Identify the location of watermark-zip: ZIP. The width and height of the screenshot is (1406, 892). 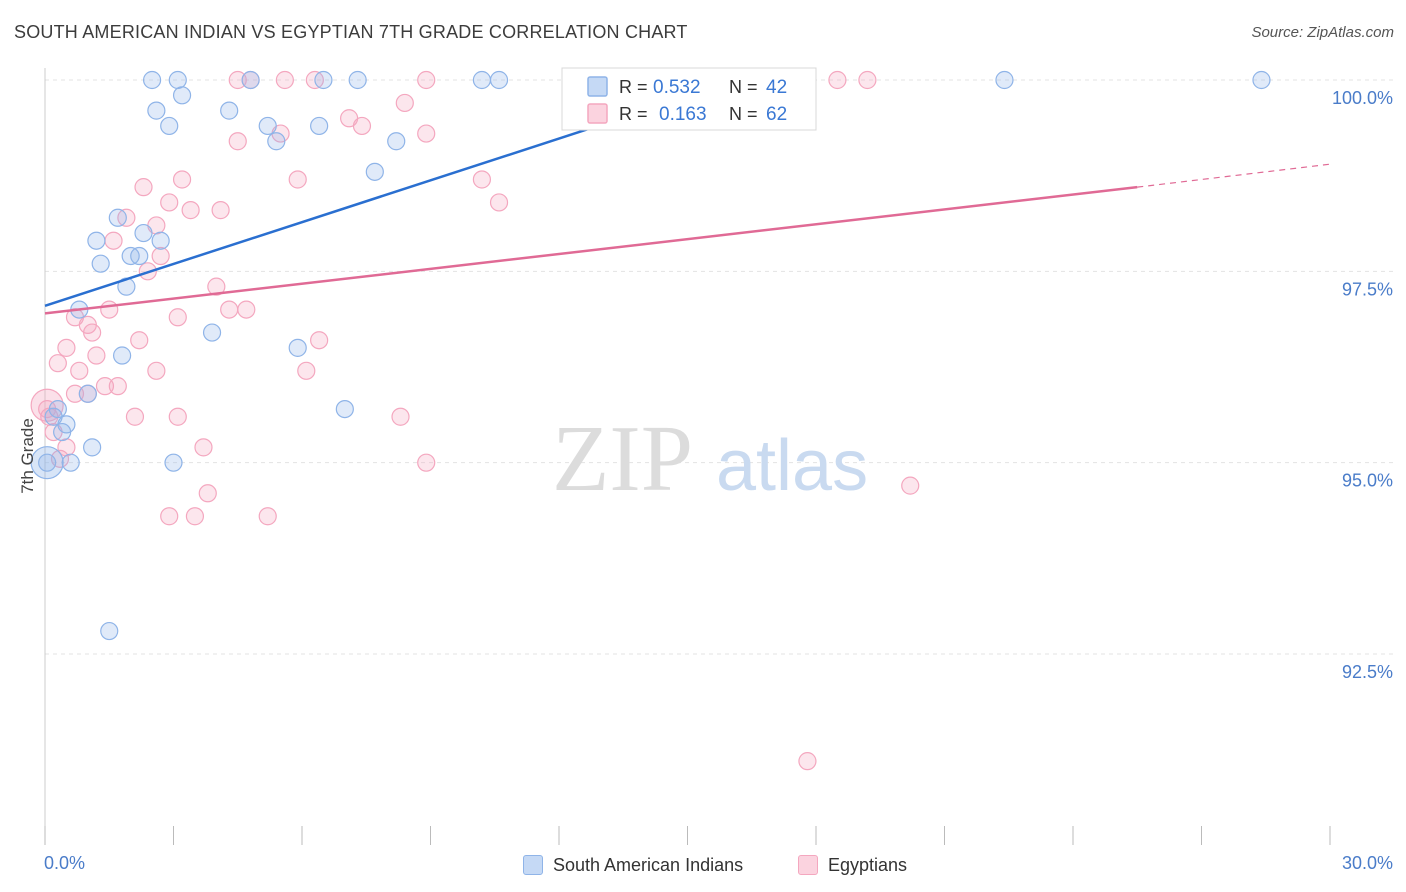
(622, 459).